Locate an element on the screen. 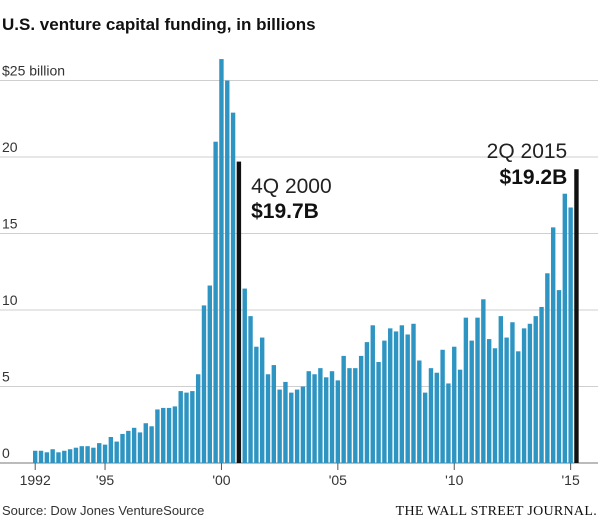 The width and height of the screenshot is (600, 523). x-tick-label: 1992 is located at coordinates (35, 480).